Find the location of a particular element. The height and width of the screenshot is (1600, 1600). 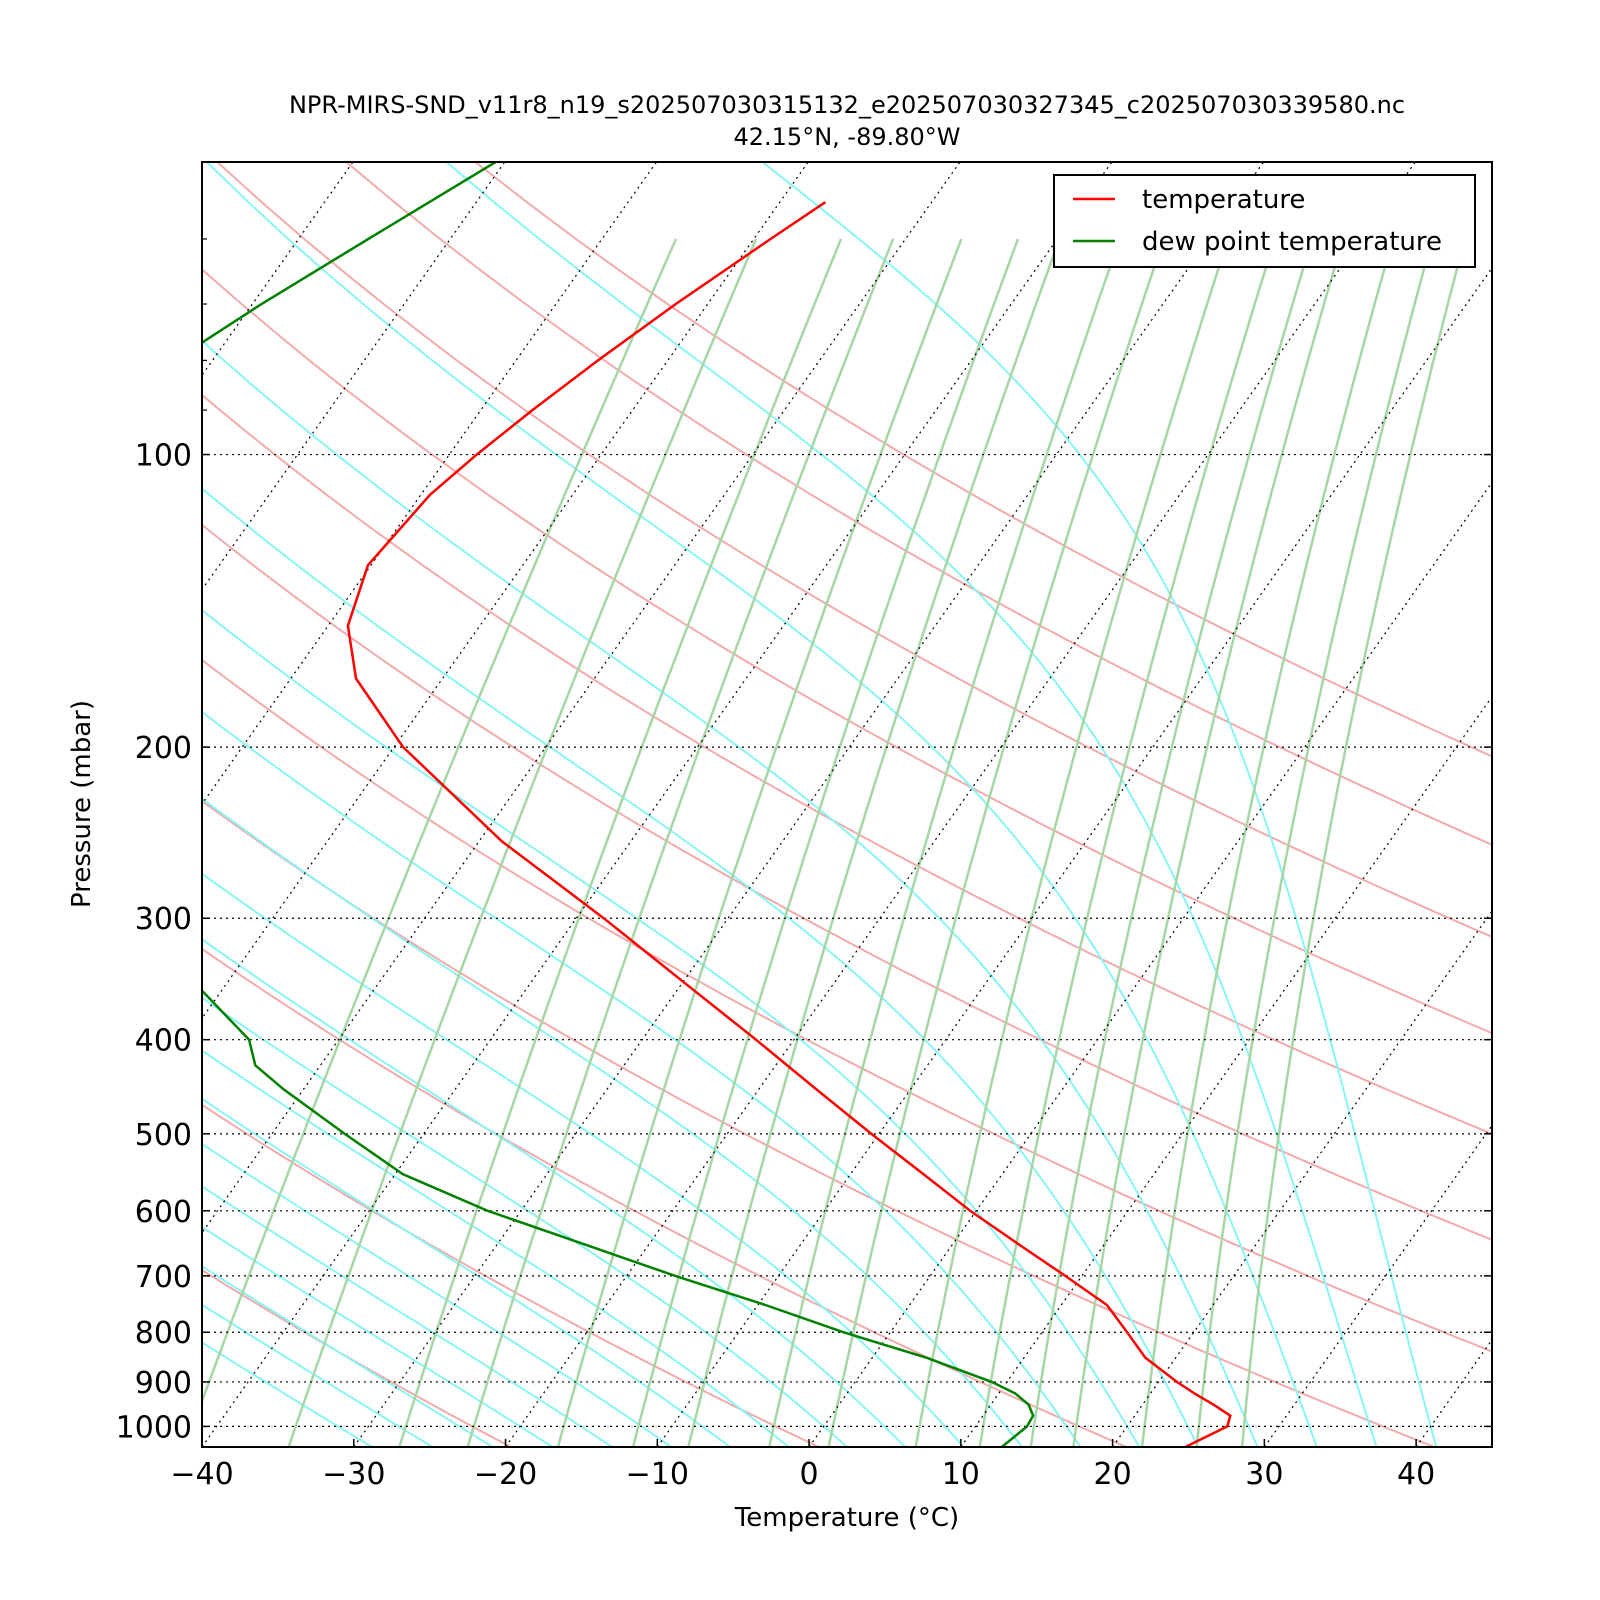

y-tick-label: 400 is located at coordinates (163, 1041).